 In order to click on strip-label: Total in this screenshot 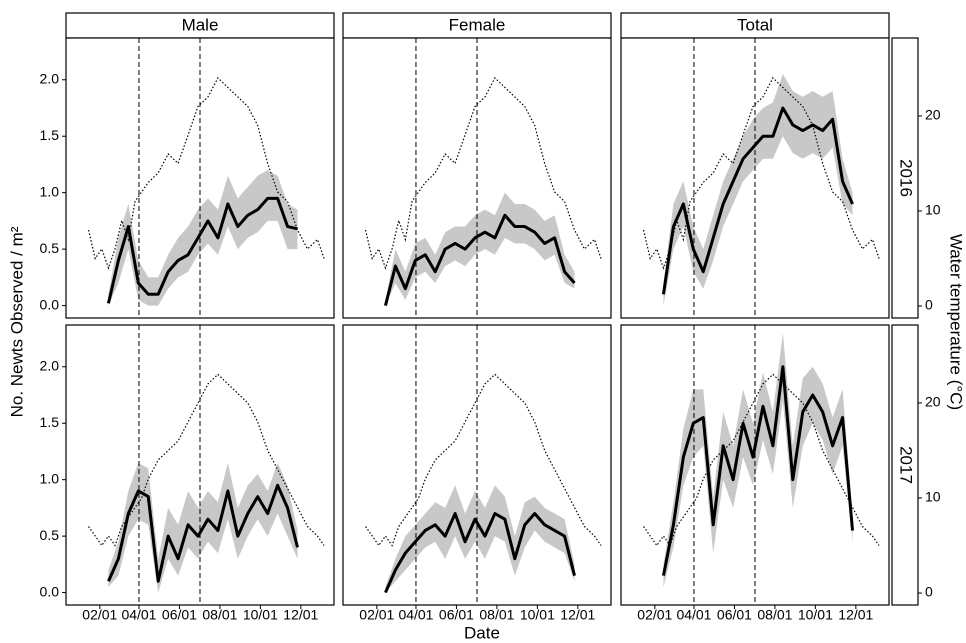, I will do `click(755, 24)`.